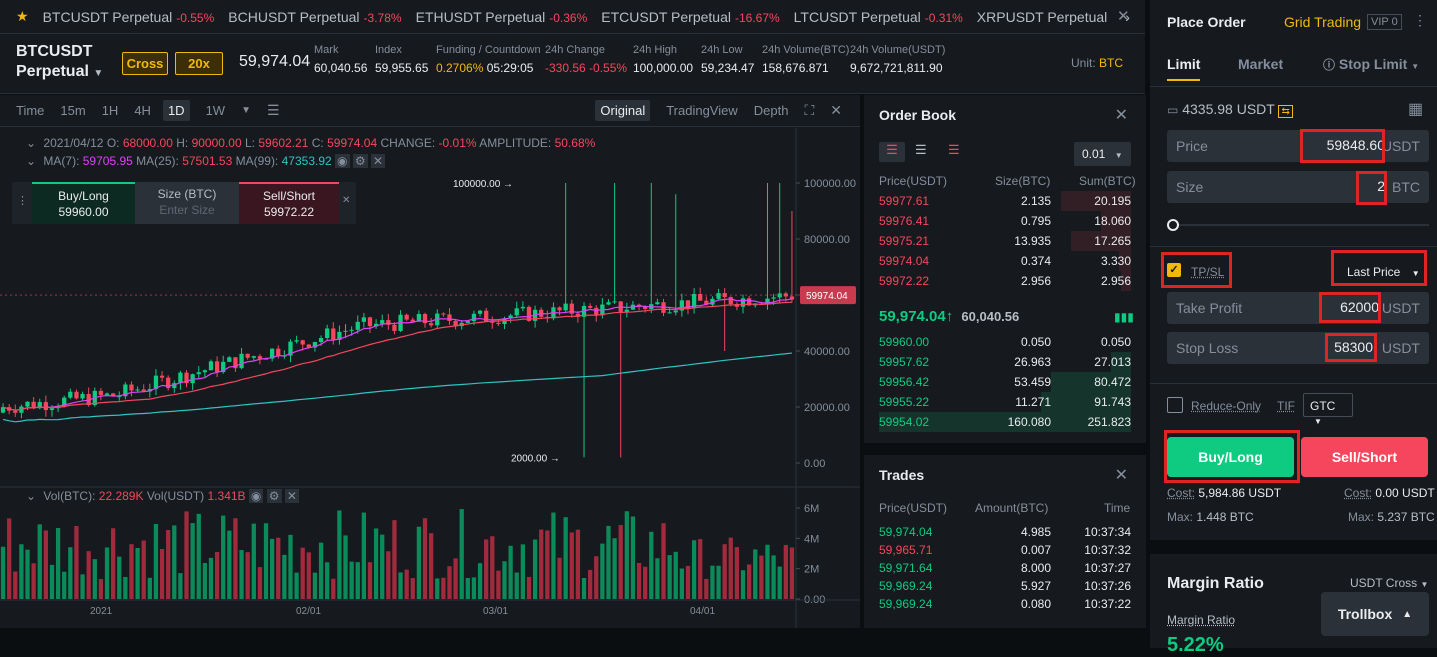 The height and width of the screenshot is (657, 1437). What do you see at coordinates (1005, 586) in the screenshot?
I see `trade-row: 59,969.24 5.927 10:37:26` at bounding box center [1005, 586].